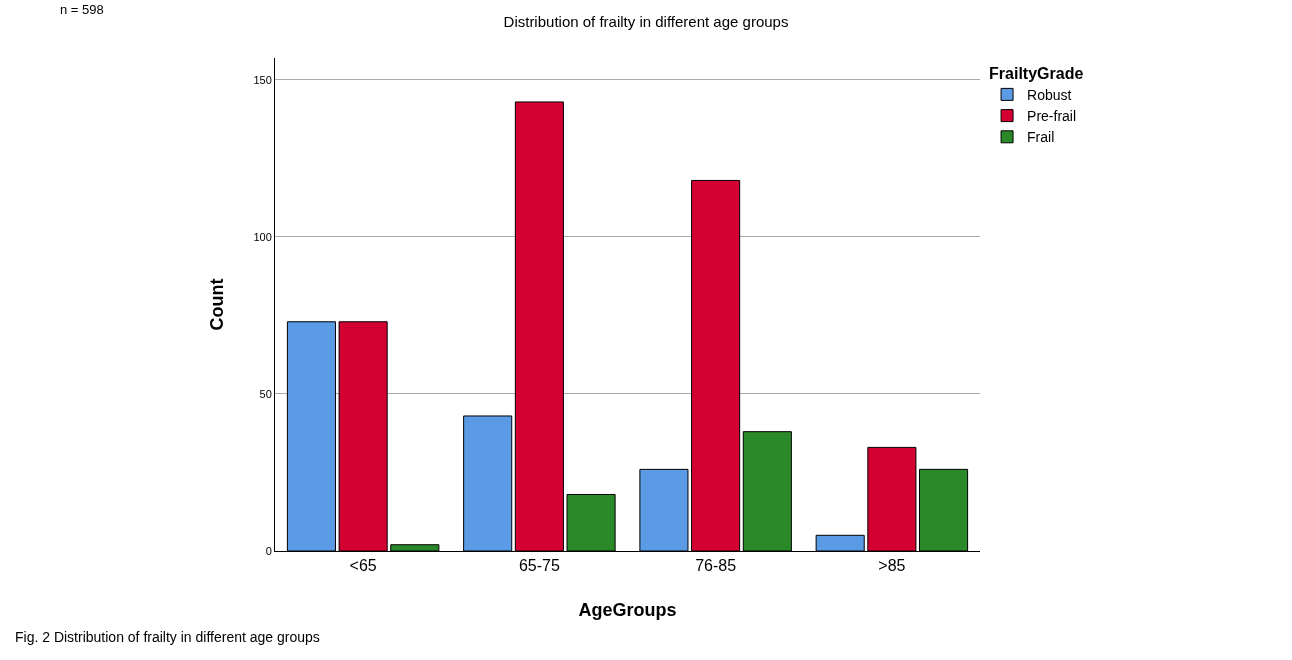 The height and width of the screenshot is (660, 1292). Describe the element at coordinates (262, 79) in the screenshot. I see `y-tick-label: 150` at that location.